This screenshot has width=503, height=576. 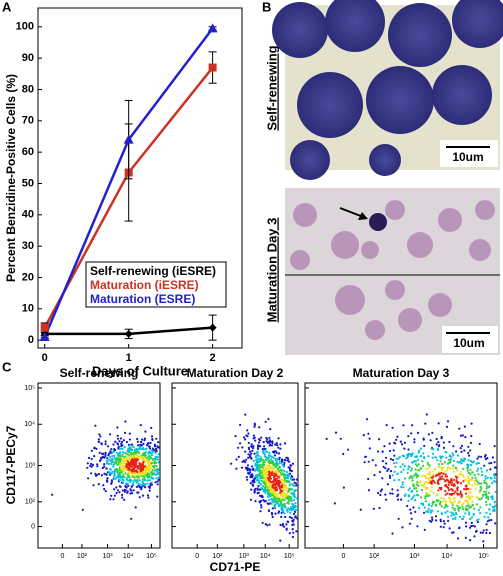 I want to click on y-tick-label: 60, so click(x=28, y=152).